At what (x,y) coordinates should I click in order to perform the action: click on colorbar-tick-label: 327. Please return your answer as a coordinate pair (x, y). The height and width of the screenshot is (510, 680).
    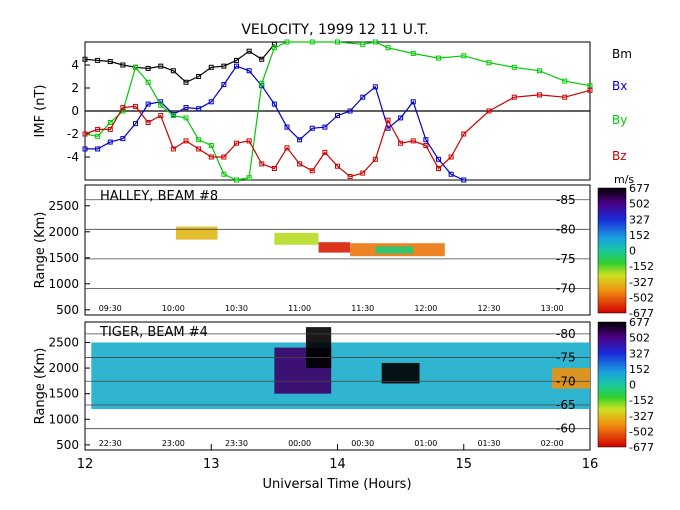
    Looking at the image, I should click on (639, 219).